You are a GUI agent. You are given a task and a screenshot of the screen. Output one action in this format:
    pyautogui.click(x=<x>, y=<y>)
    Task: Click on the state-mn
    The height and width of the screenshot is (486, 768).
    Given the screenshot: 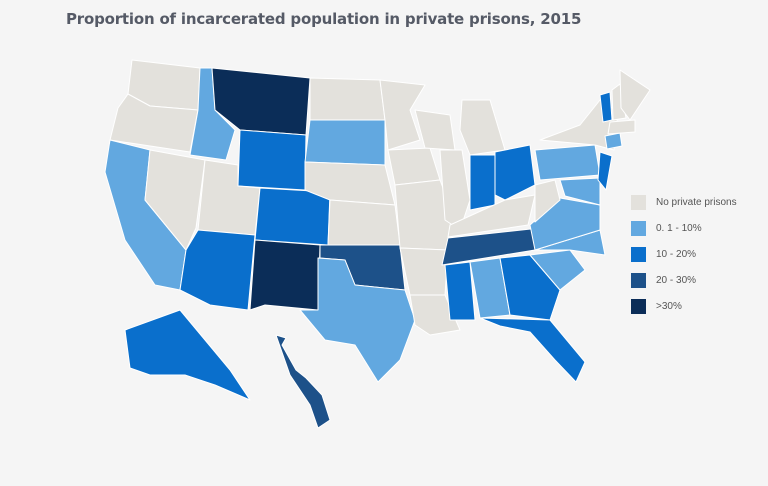 What is the action you would take?
    pyautogui.click(x=402, y=115)
    